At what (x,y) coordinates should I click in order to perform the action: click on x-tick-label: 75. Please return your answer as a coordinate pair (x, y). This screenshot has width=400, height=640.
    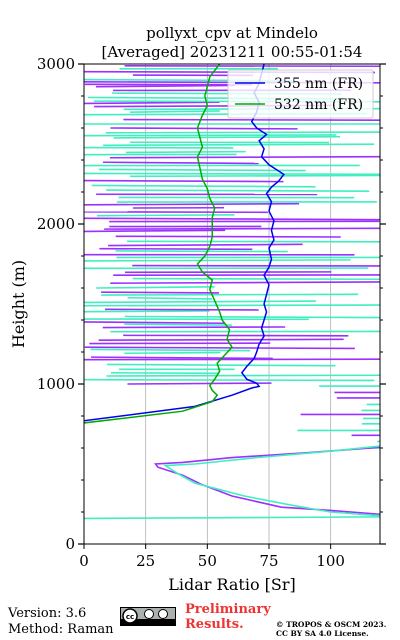
    Looking at the image, I should click on (268, 561).